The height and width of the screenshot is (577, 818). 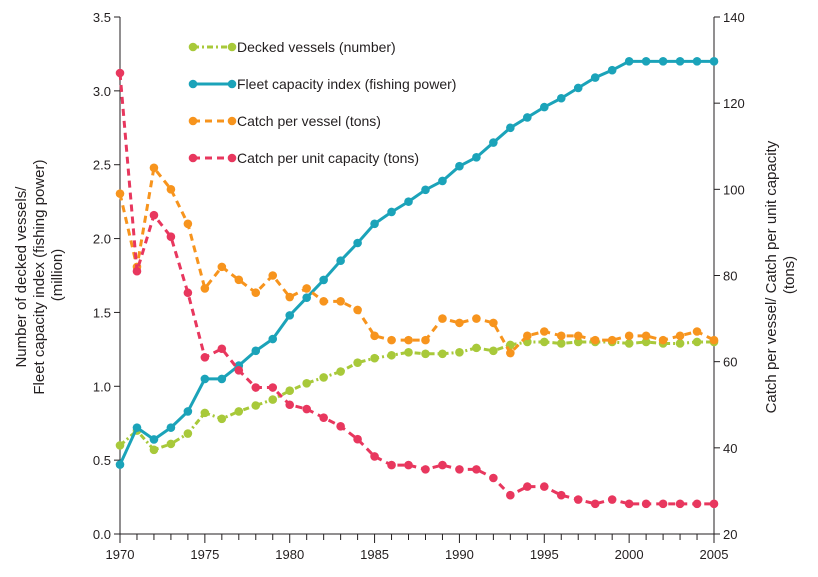 I want to click on legend-label: Decked vessels (number), so click(x=316, y=47).